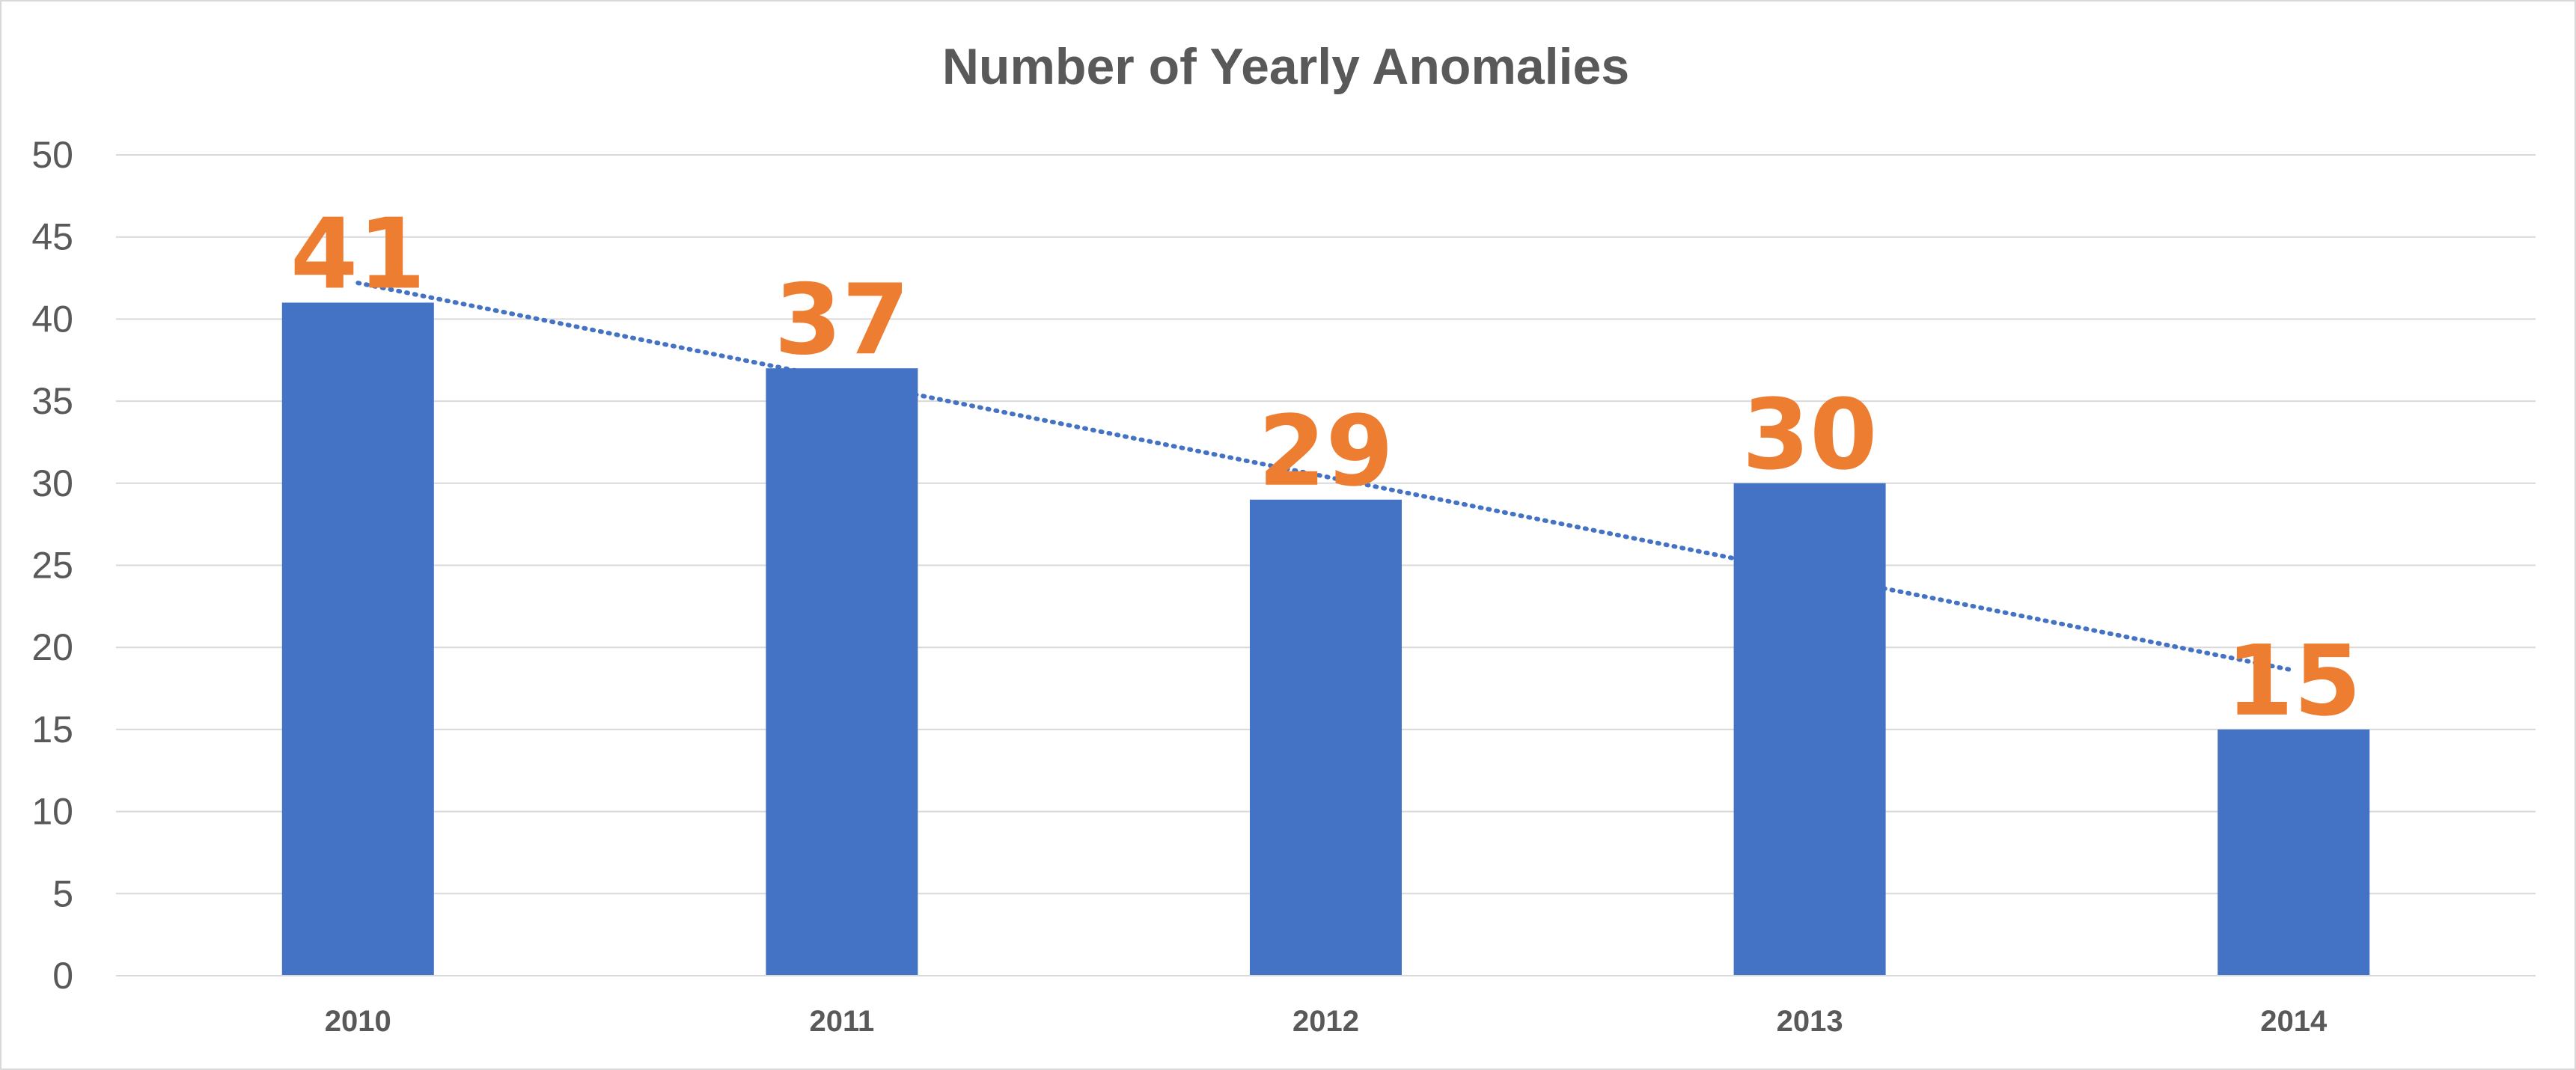 This screenshot has height=1070, width=2576. Describe the element at coordinates (841, 319) in the screenshot. I see `data-label-2011: 37` at that location.